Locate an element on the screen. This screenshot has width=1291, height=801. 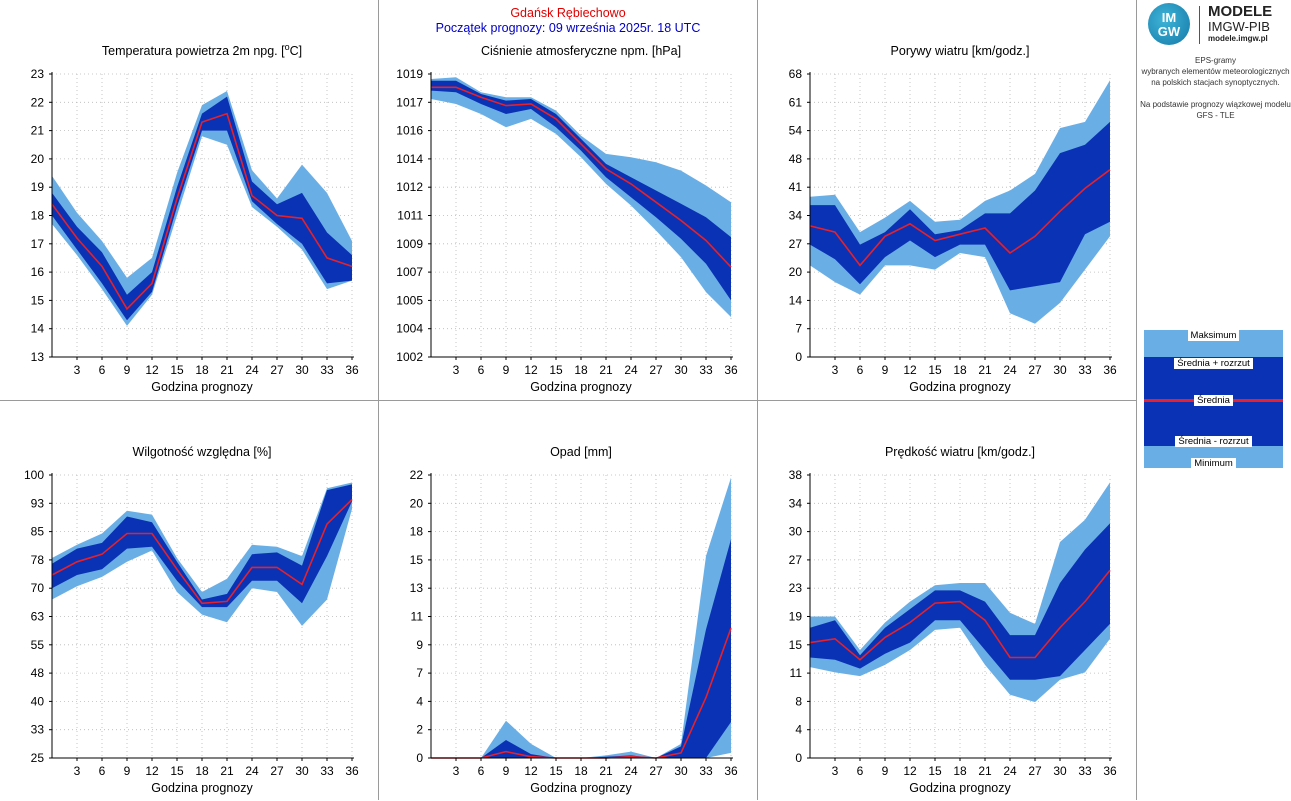
y-tick-label: 1002 is located at coordinates (409, 357).